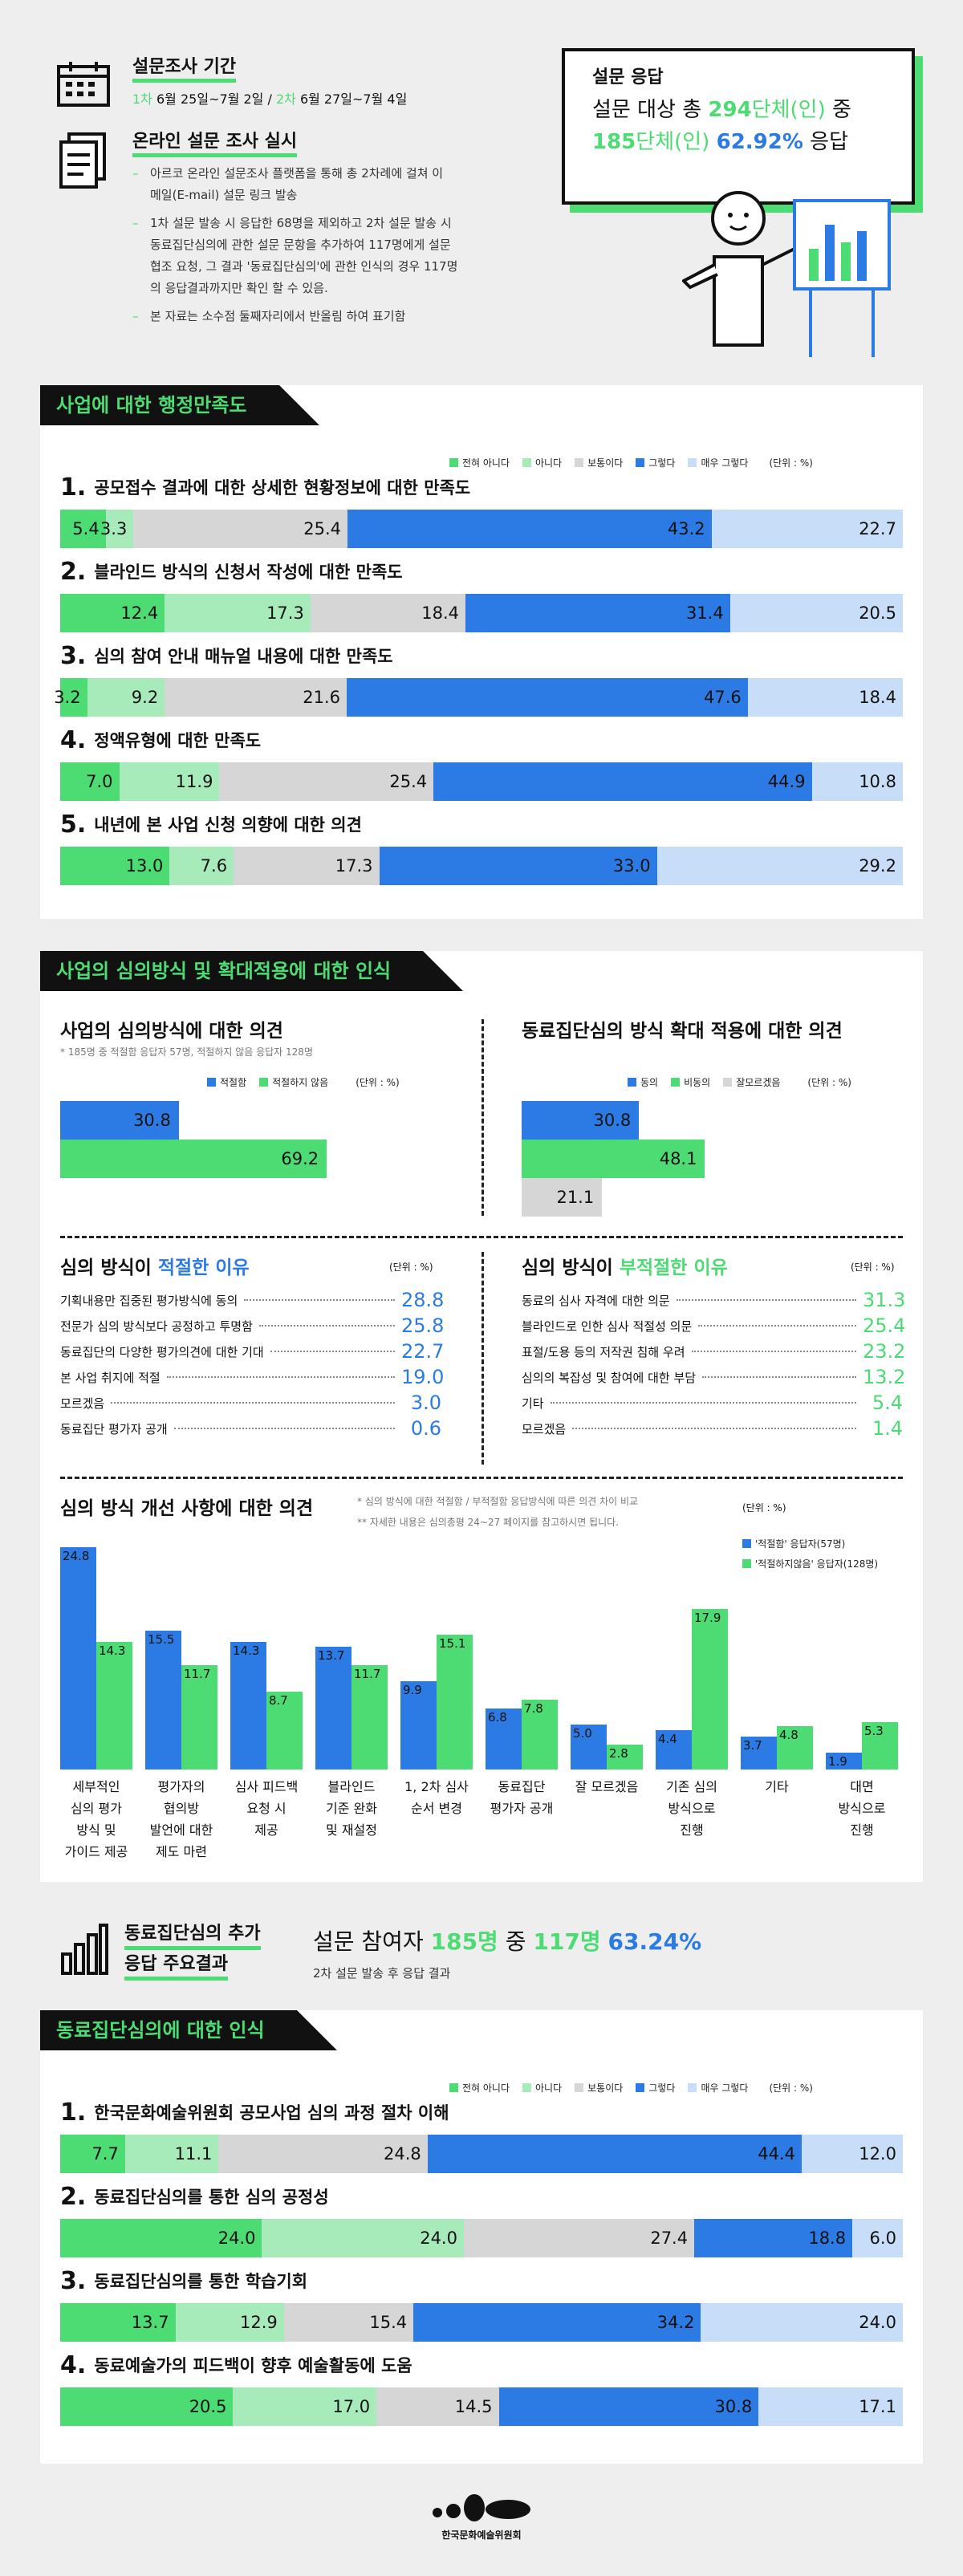 This screenshot has width=963, height=2576. Describe the element at coordinates (73, 740) in the screenshot. I see `s1-question-number-4: 4.` at that location.